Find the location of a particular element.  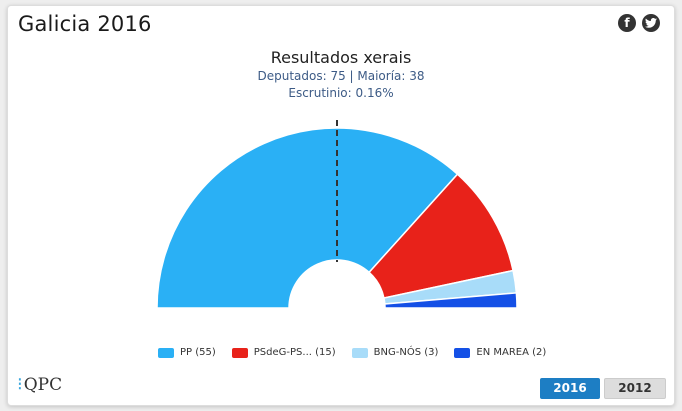

twitter-icon is located at coordinates (651, 23).